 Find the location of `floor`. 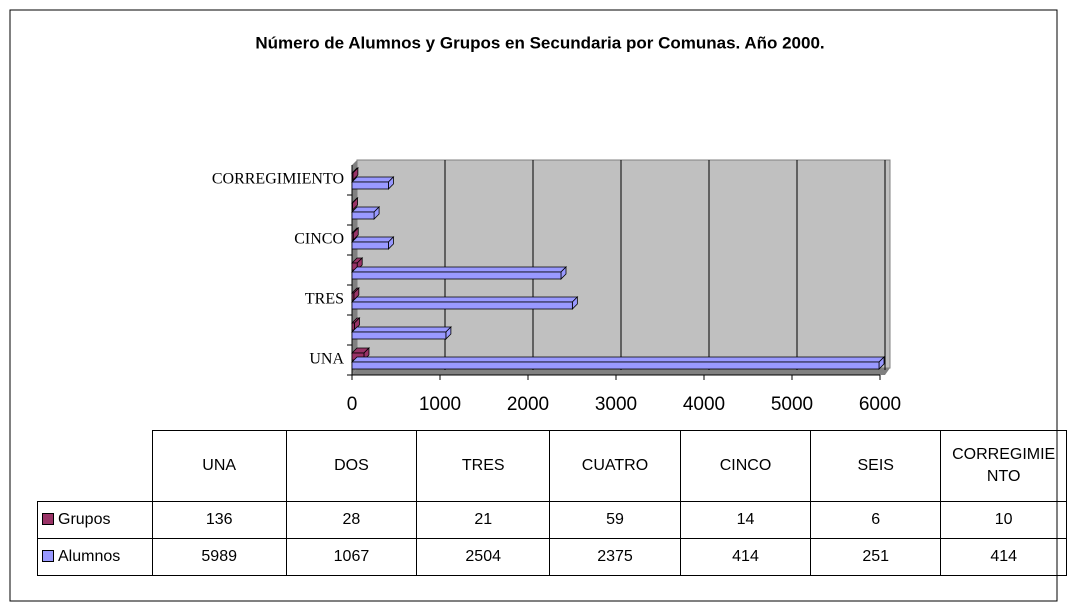

floor is located at coordinates (621, 371).